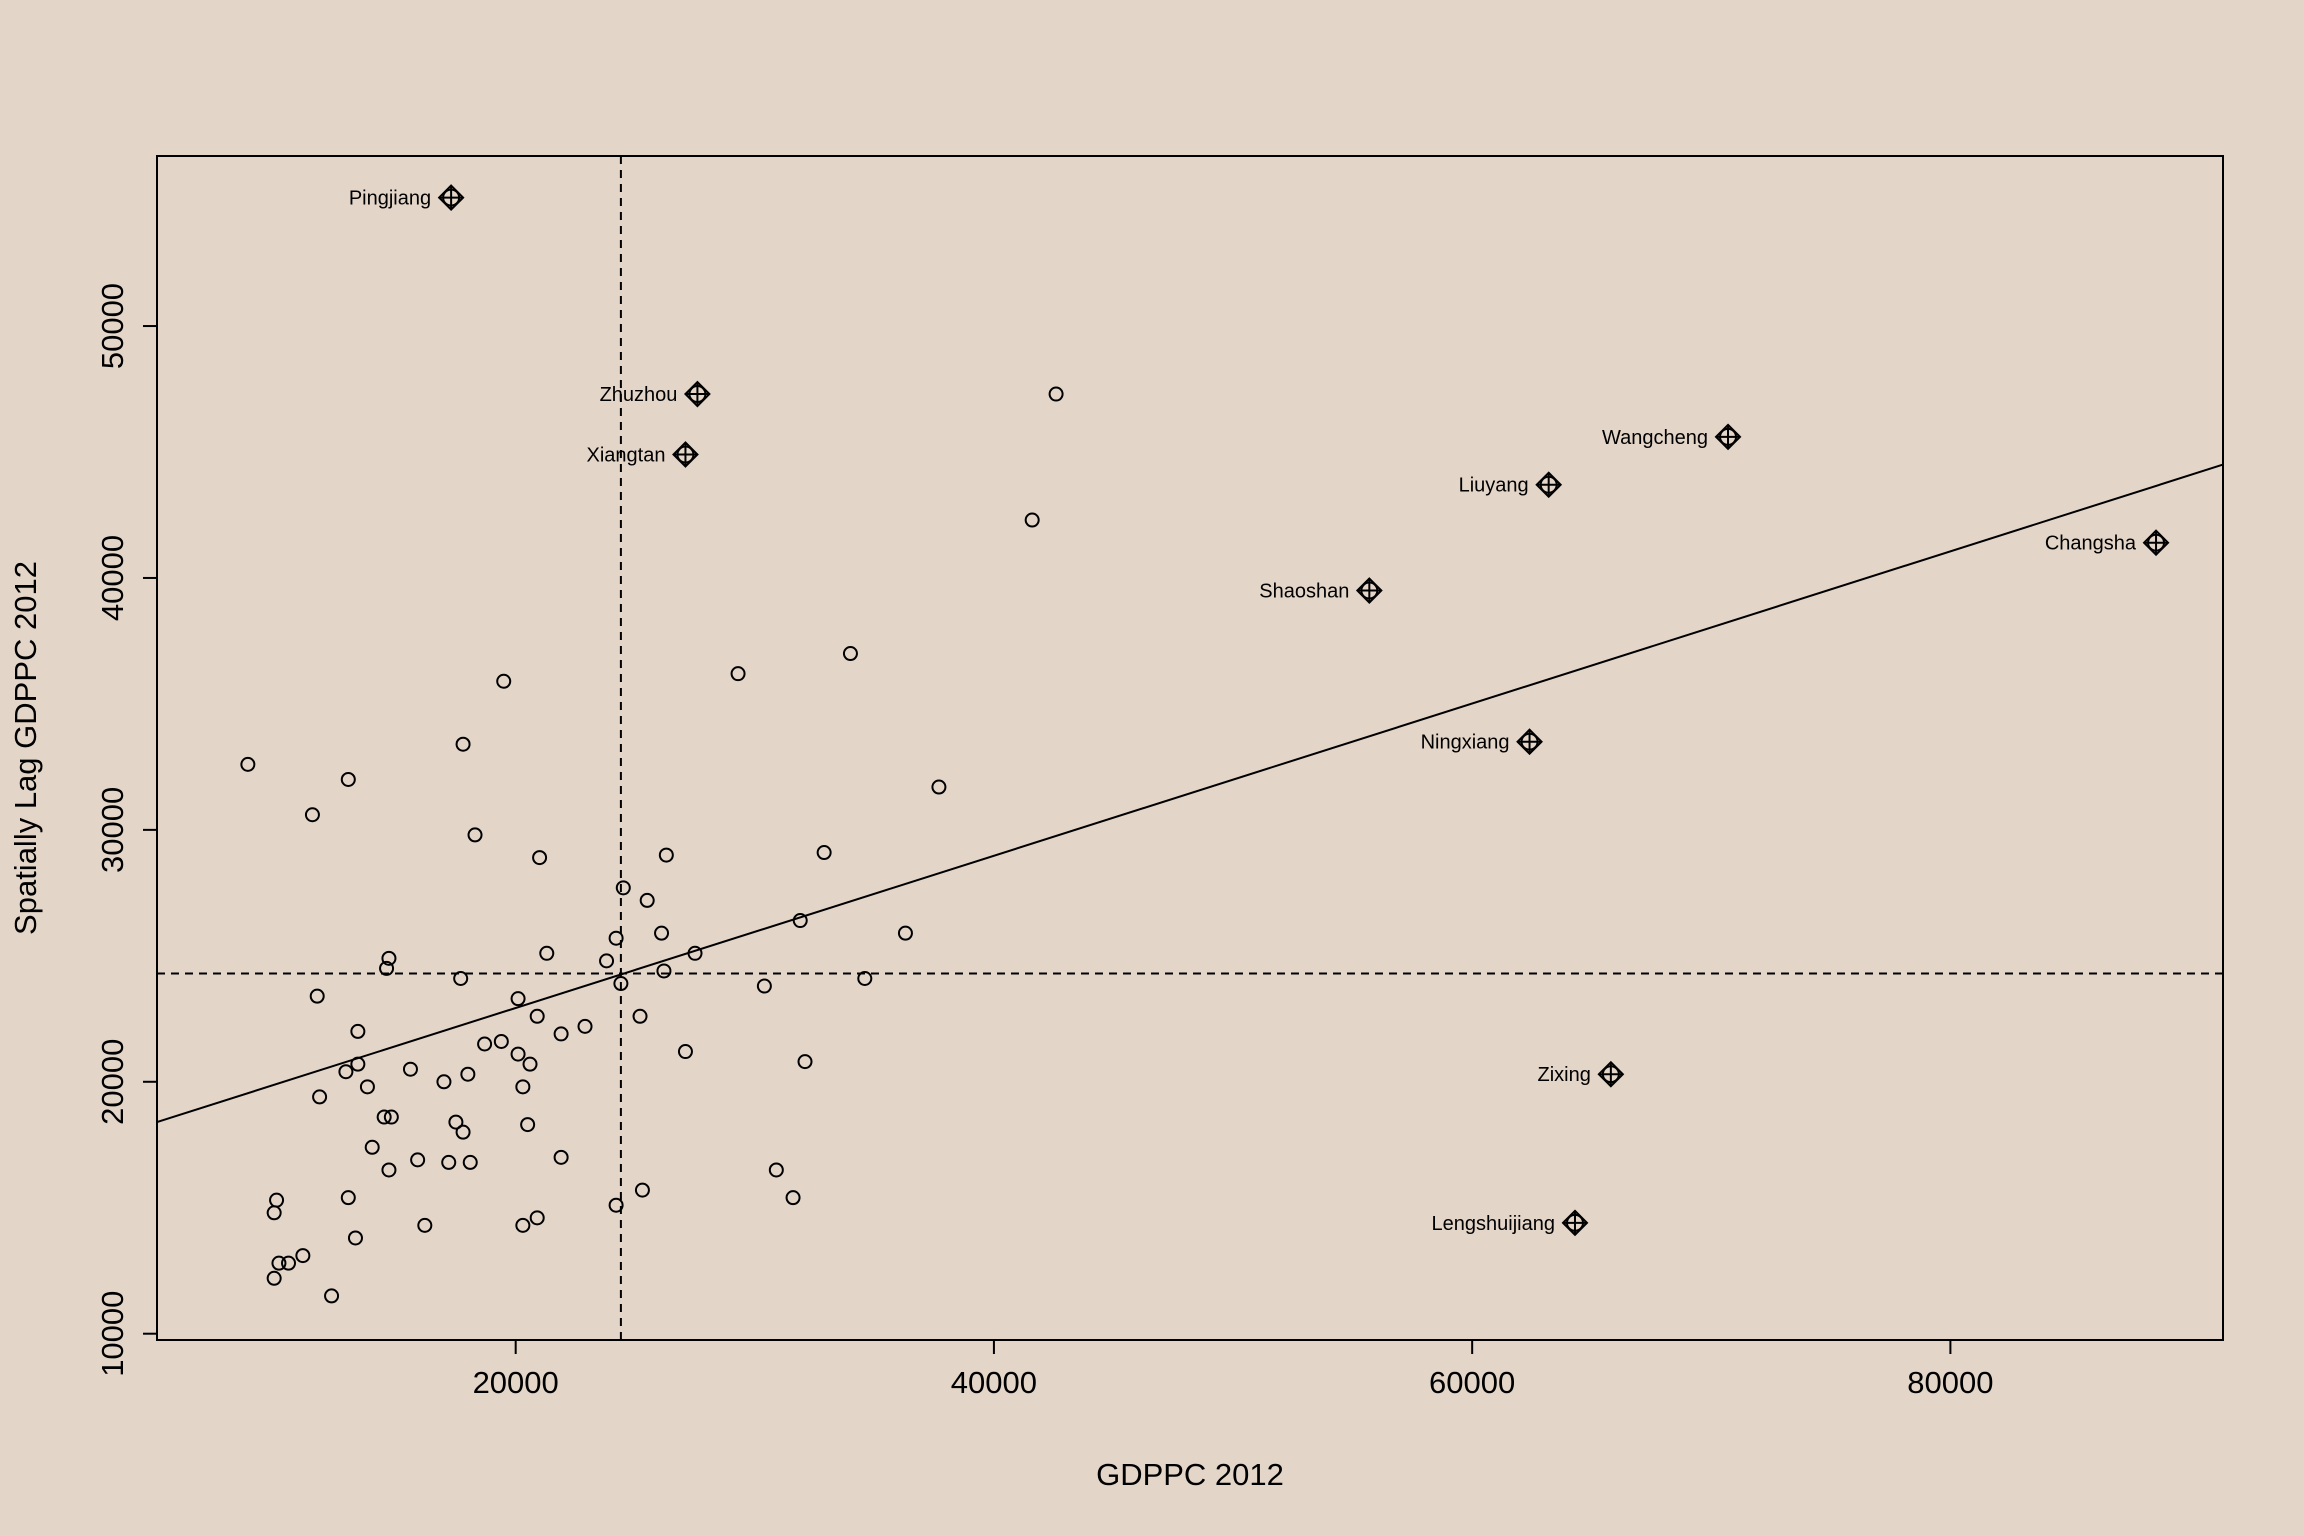 The image size is (2304, 1536). What do you see at coordinates (994, 1382) in the screenshot?
I see `x-tick-label: 40000` at bounding box center [994, 1382].